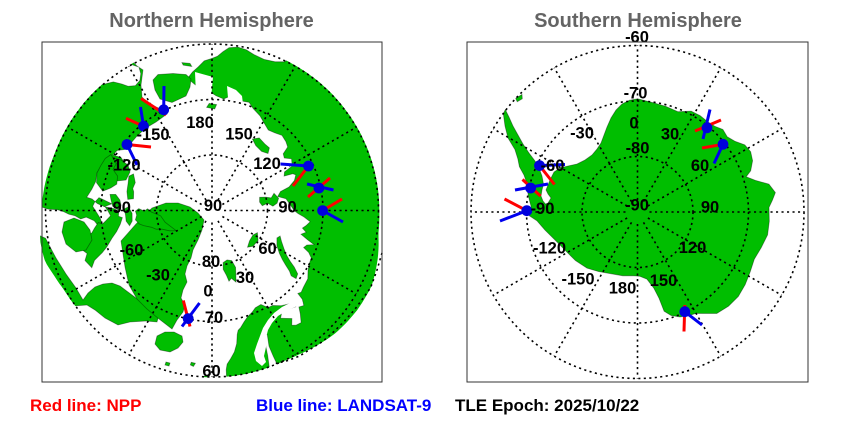  I want to click on svg-text: -80, so click(638, 148).